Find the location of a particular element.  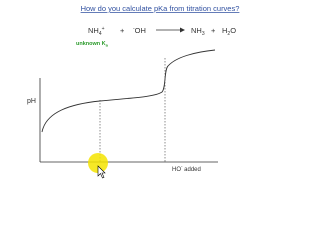

reactant-base: -OH is located at coordinates (139, 30).